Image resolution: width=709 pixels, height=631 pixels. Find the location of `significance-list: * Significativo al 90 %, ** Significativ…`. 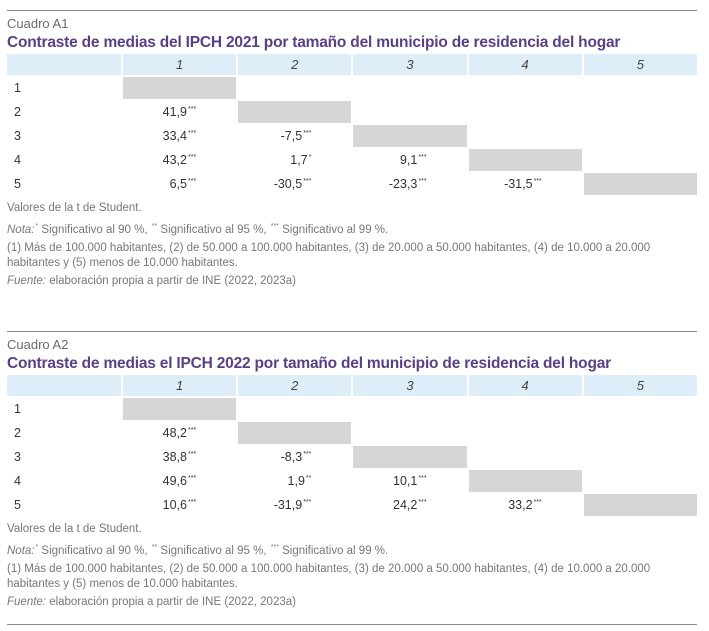

significance-list: * Significativo al 90 %, ** Significativ… is located at coordinates (212, 229).